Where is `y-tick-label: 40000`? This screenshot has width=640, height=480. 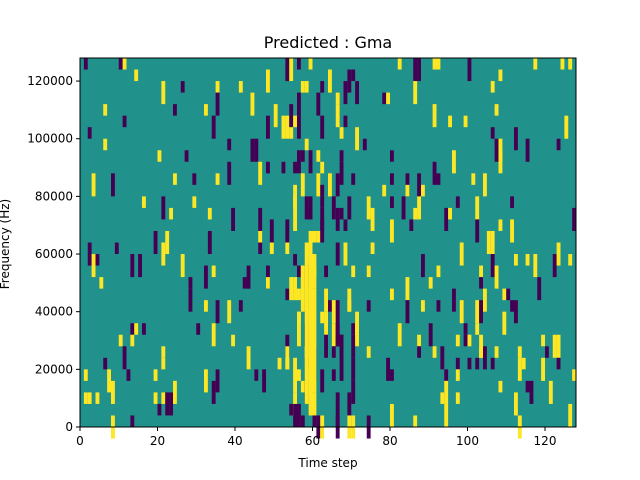 y-tick-label: 40000 is located at coordinates (54, 312).